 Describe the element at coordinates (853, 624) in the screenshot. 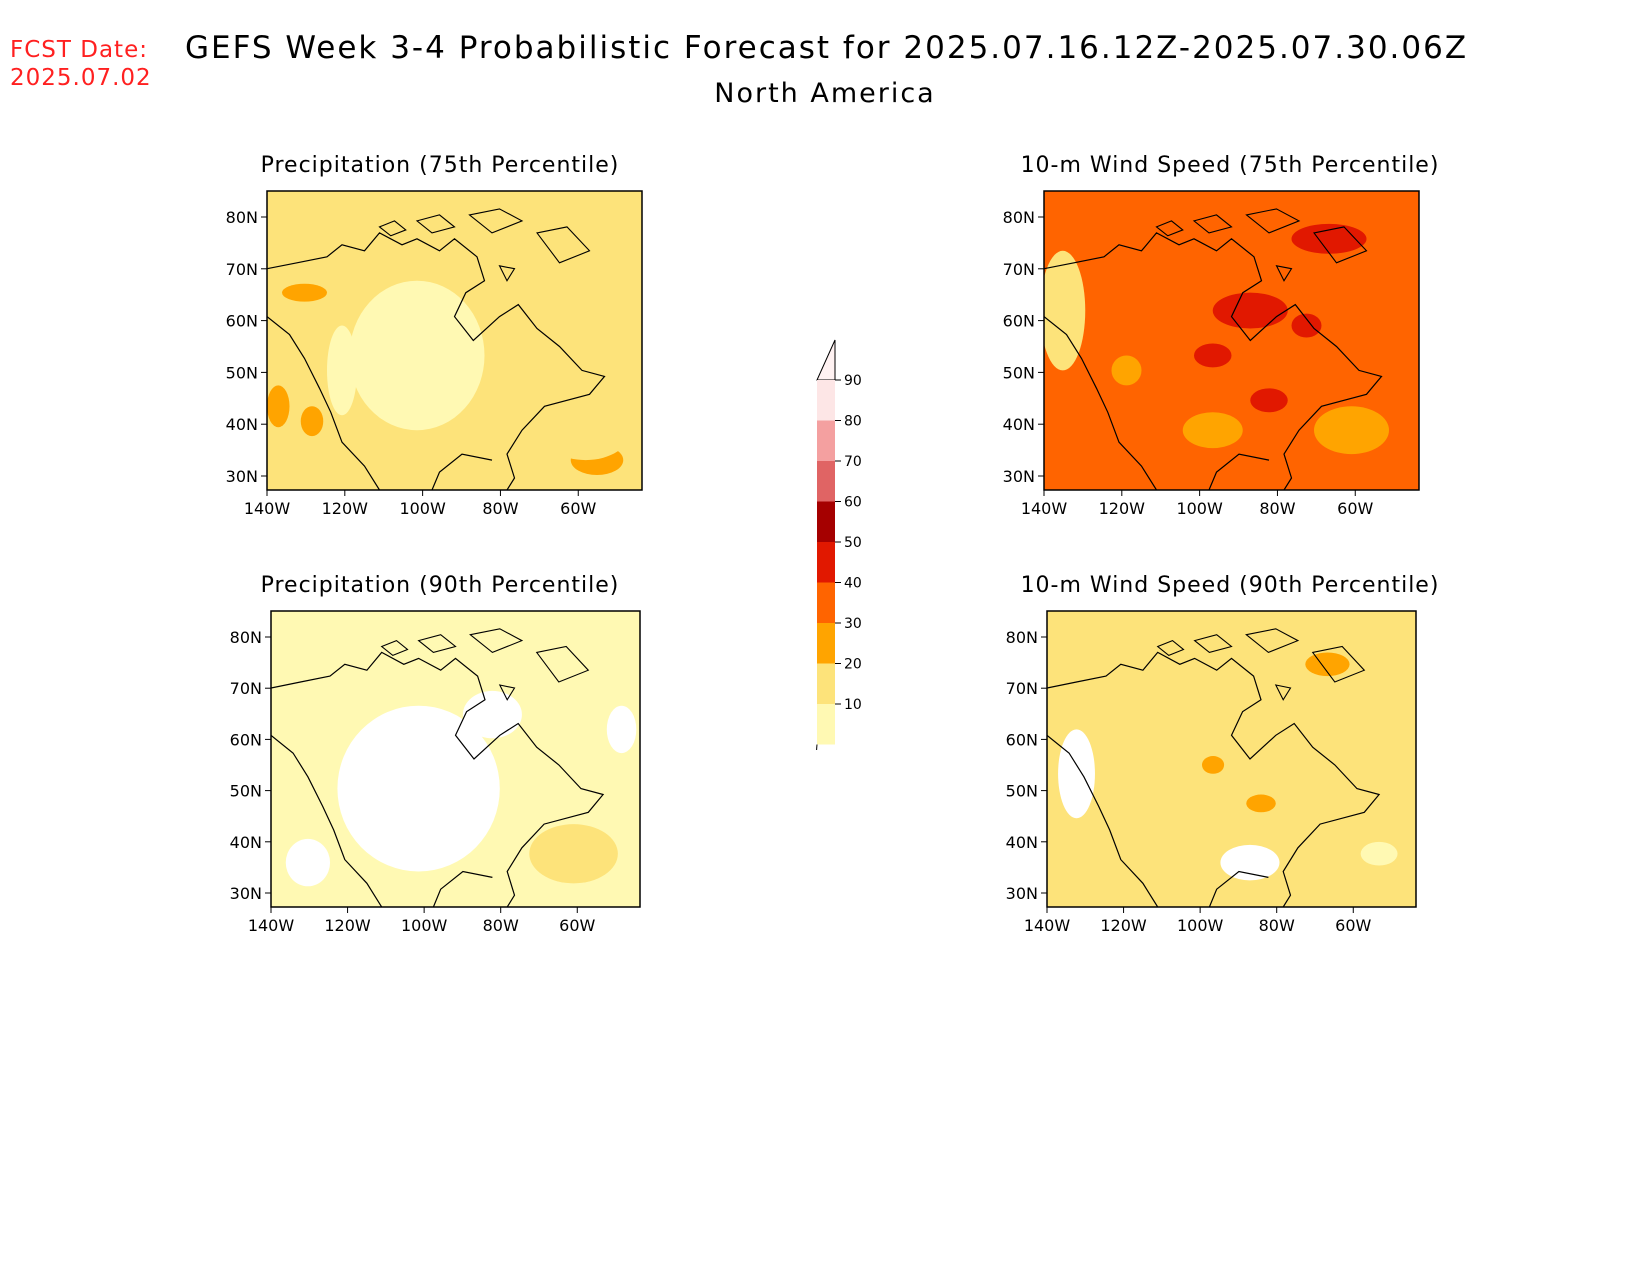

I see `legend-label: 30` at that location.